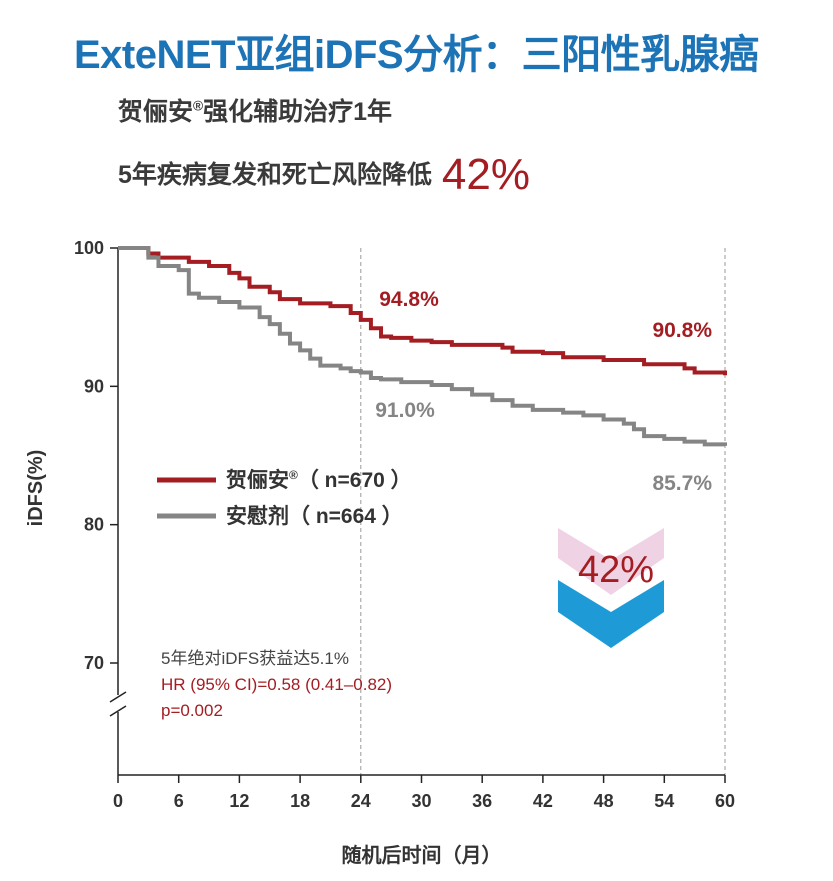 This screenshot has height=881, width=833. What do you see at coordinates (409, 299) in the screenshot?
I see `data-label-94.8%: 94.8%` at bounding box center [409, 299].